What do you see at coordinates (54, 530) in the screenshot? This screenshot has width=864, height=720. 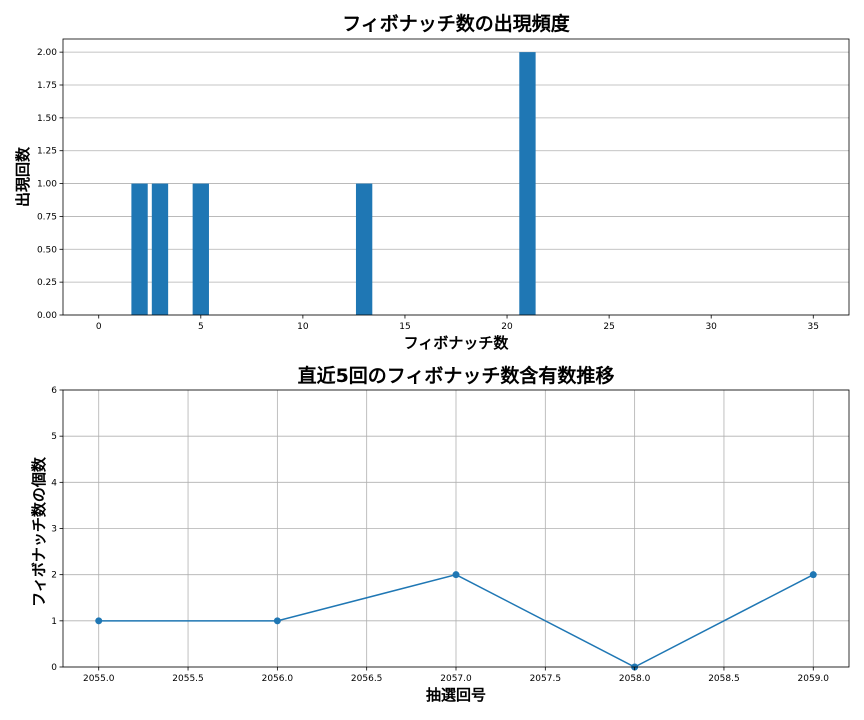 I see `y-tick-label: 3` at bounding box center [54, 530].